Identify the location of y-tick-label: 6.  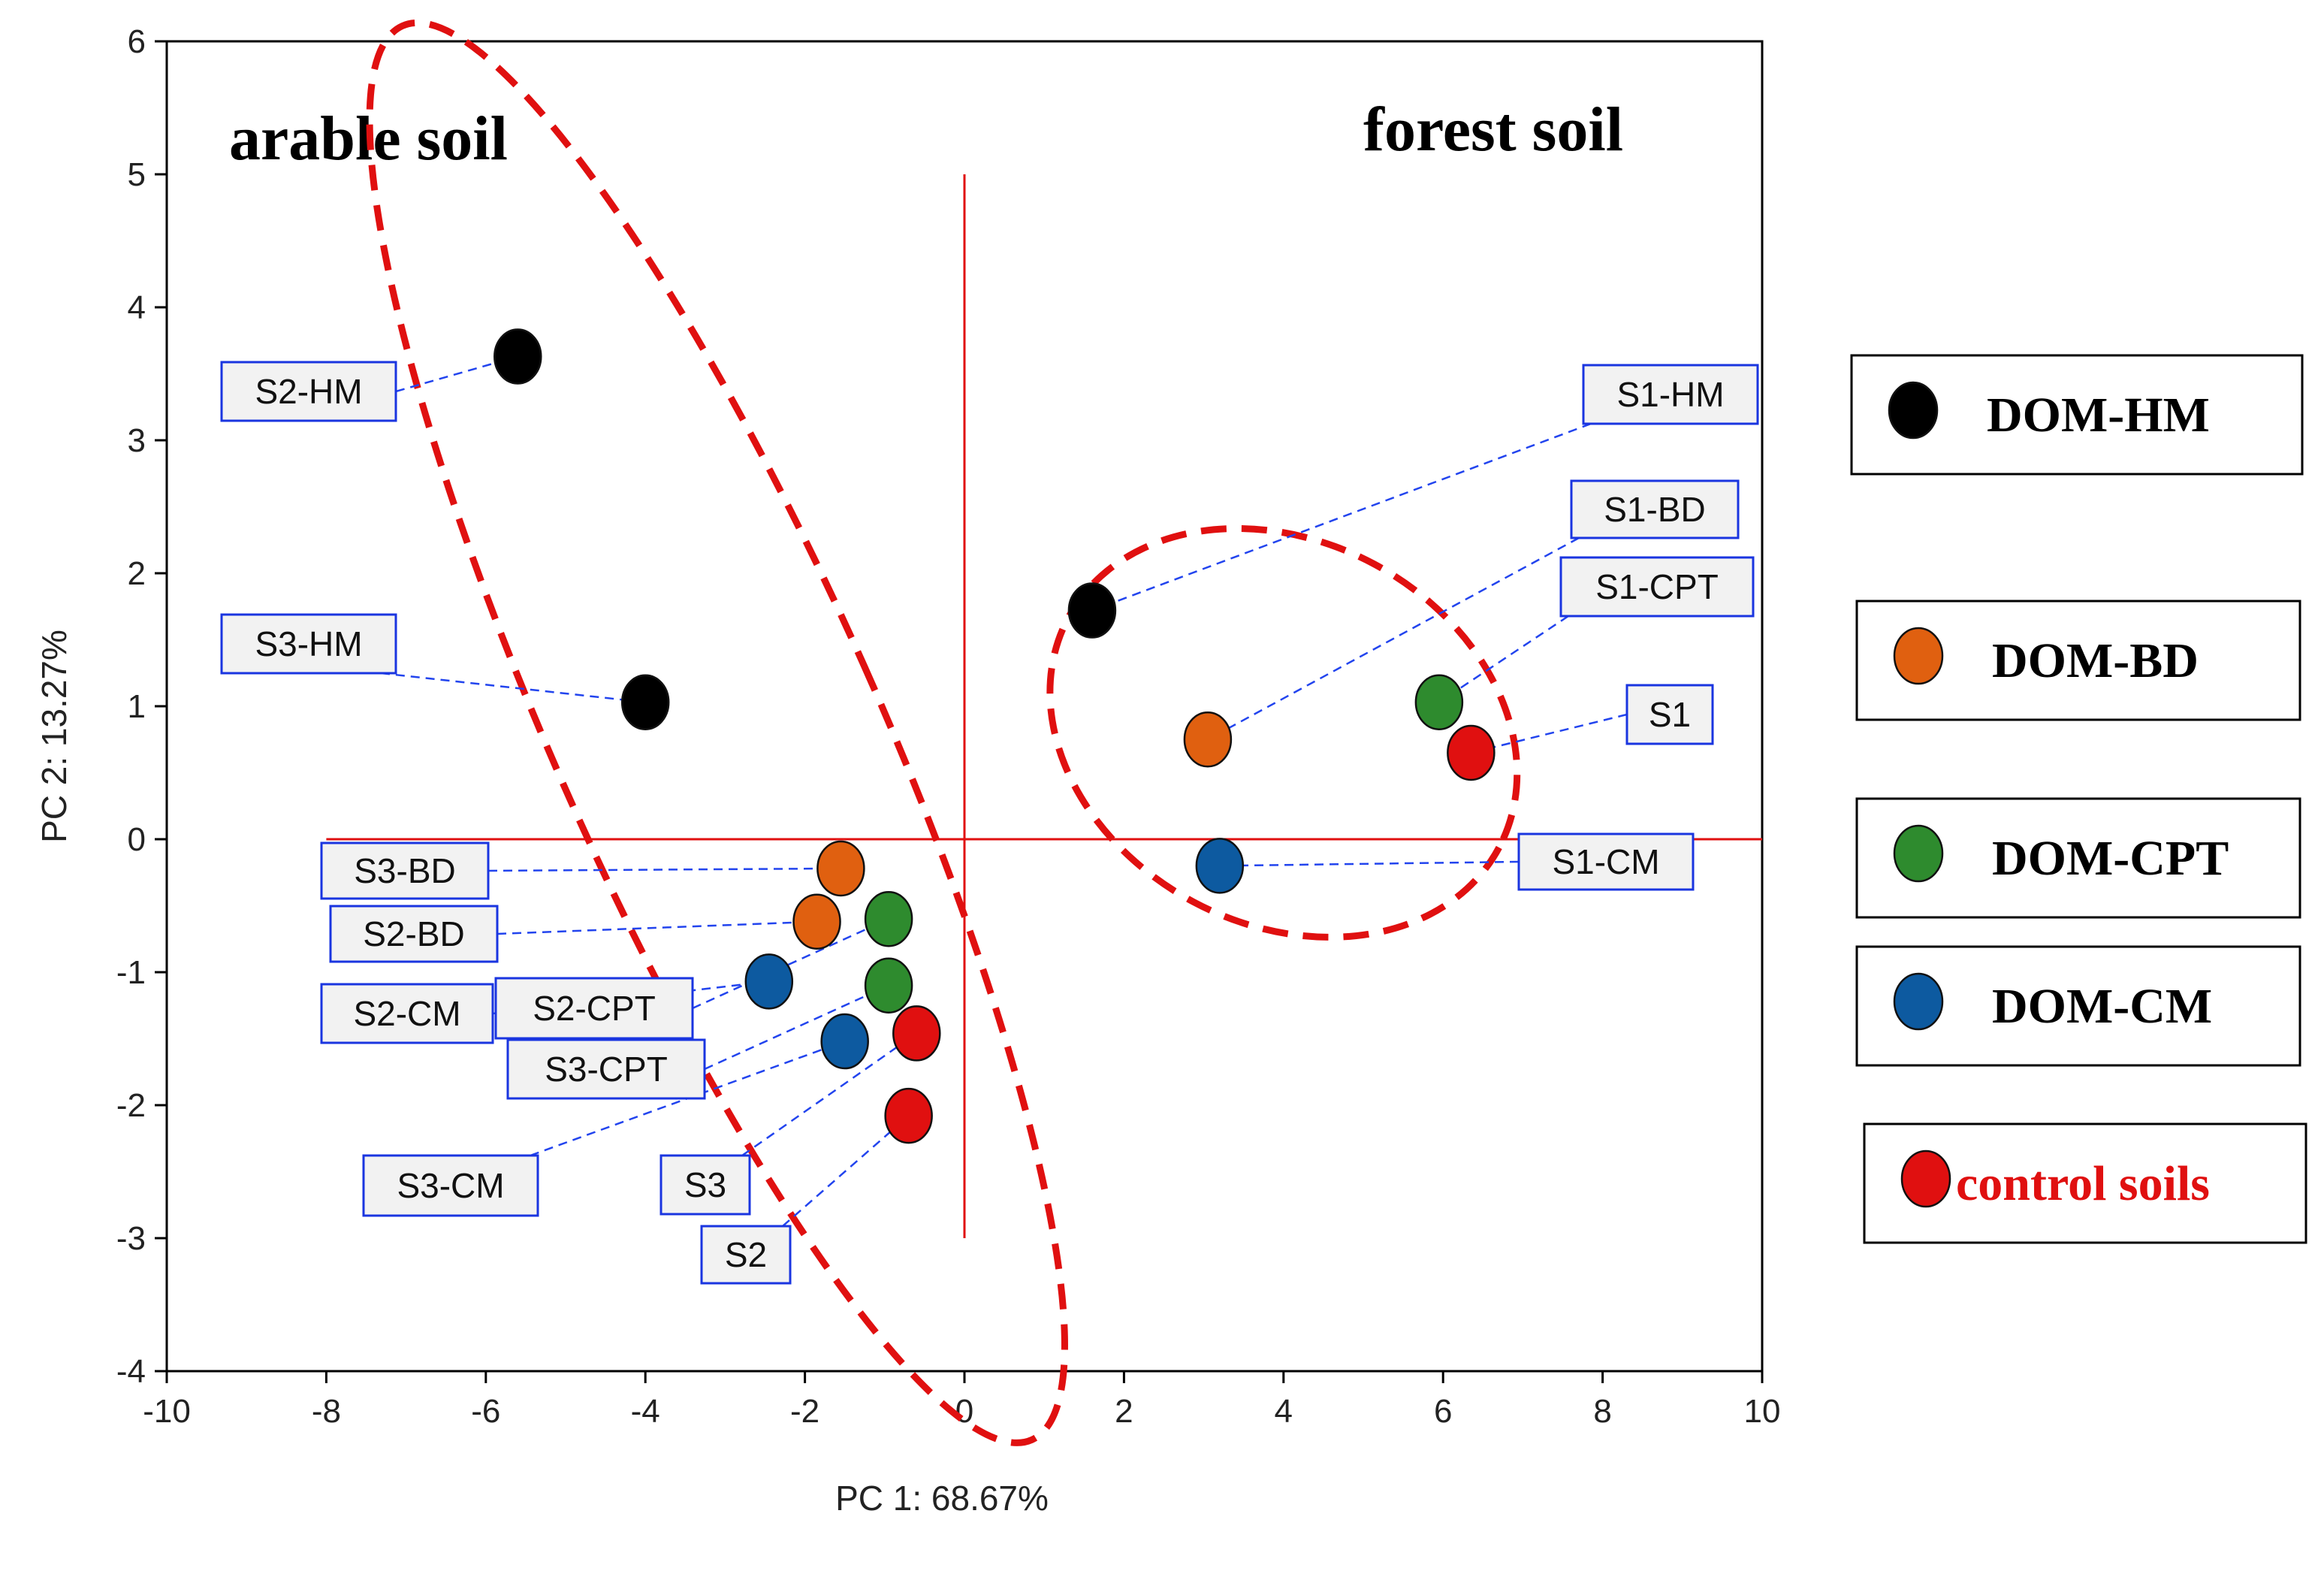
(137, 41).